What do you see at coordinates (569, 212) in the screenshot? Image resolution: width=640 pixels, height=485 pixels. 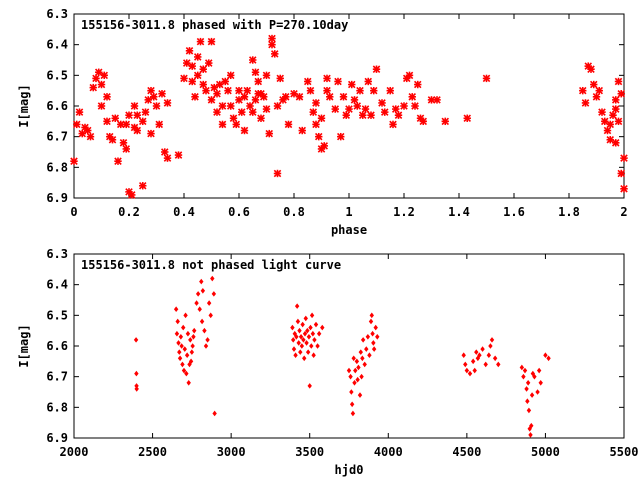 I see `x-tick-label: 1.8` at bounding box center [569, 212].